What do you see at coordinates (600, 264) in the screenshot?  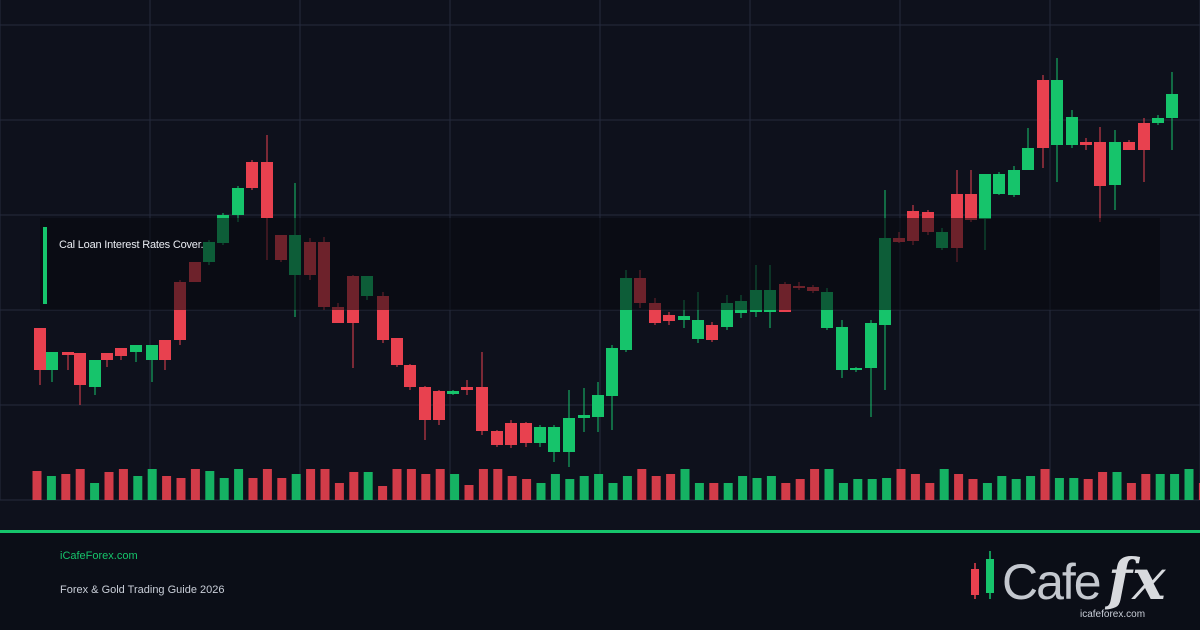 I see `title-banner: Cal Loan Interest Rates Cover.` at bounding box center [600, 264].